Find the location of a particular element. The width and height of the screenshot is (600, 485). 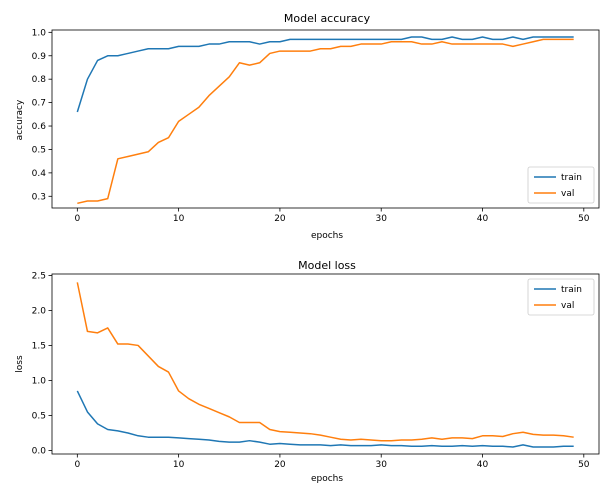

accuracy-legend: train val is located at coordinates (561, 185).